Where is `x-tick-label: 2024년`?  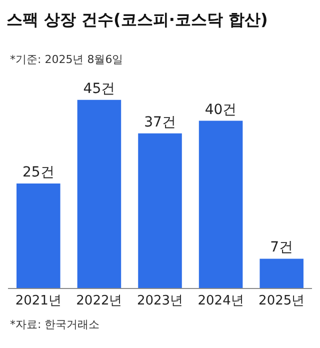 x-tick-label: 2024년 is located at coordinates (221, 301).